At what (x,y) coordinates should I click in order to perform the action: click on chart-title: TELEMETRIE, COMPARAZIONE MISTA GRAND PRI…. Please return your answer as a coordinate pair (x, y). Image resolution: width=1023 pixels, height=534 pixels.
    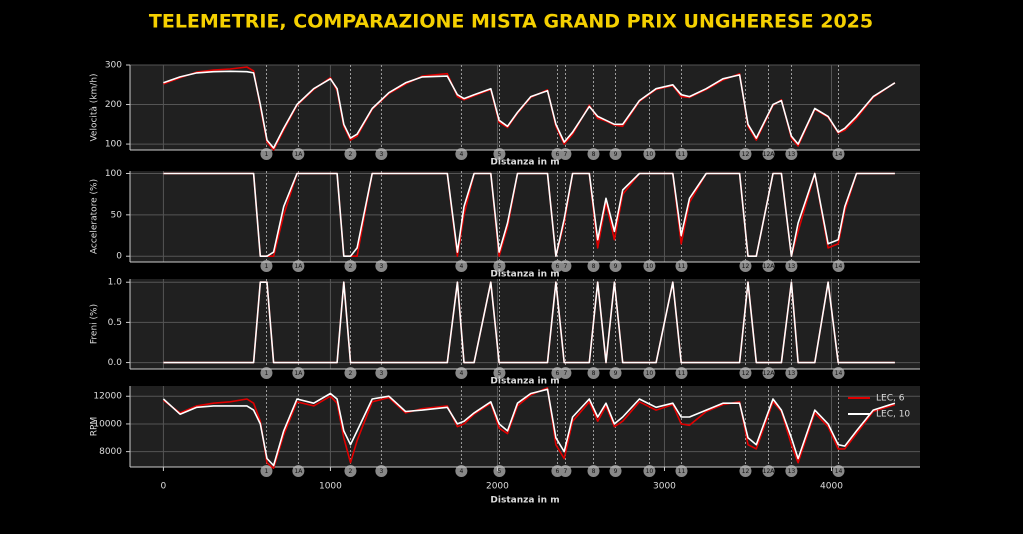
    Looking at the image, I should click on (511, 22).